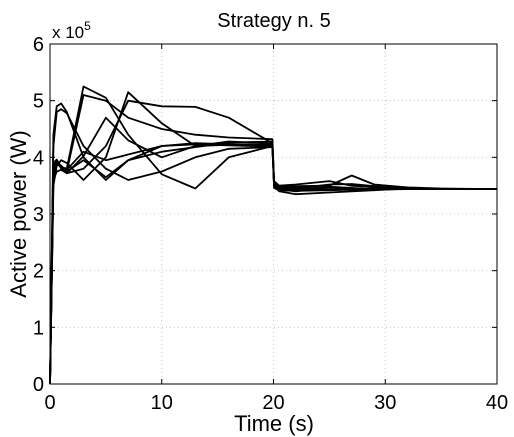  What do you see at coordinates (38, 158) in the screenshot?
I see `y-tick-label: 4` at bounding box center [38, 158].